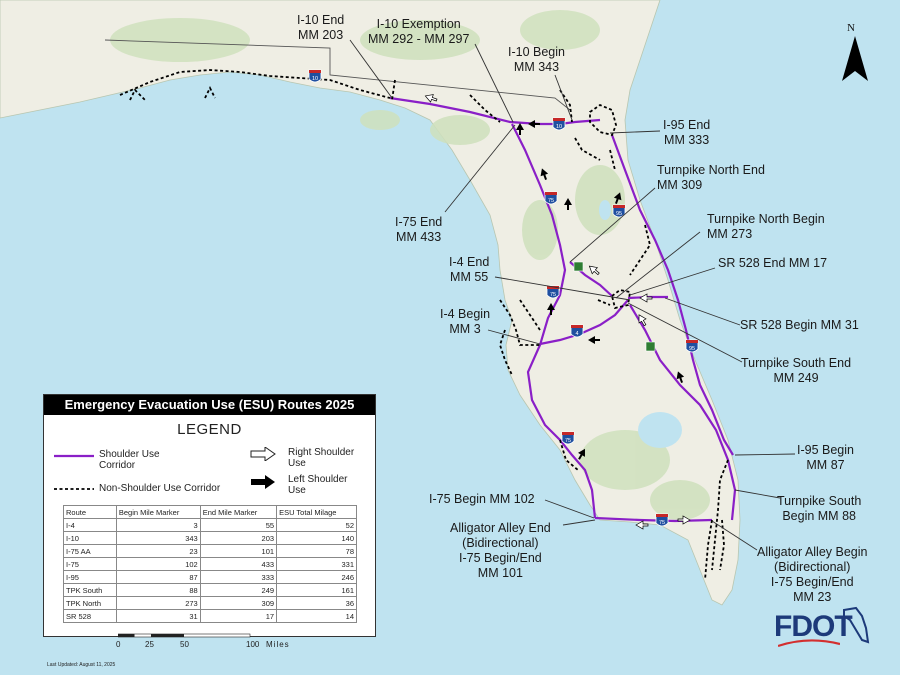 Image resolution: width=900 pixels, height=675 pixels. Describe the element at coordinates (813, 626) in the screenshot. I see `fdot-logo: FDOT` at that location.